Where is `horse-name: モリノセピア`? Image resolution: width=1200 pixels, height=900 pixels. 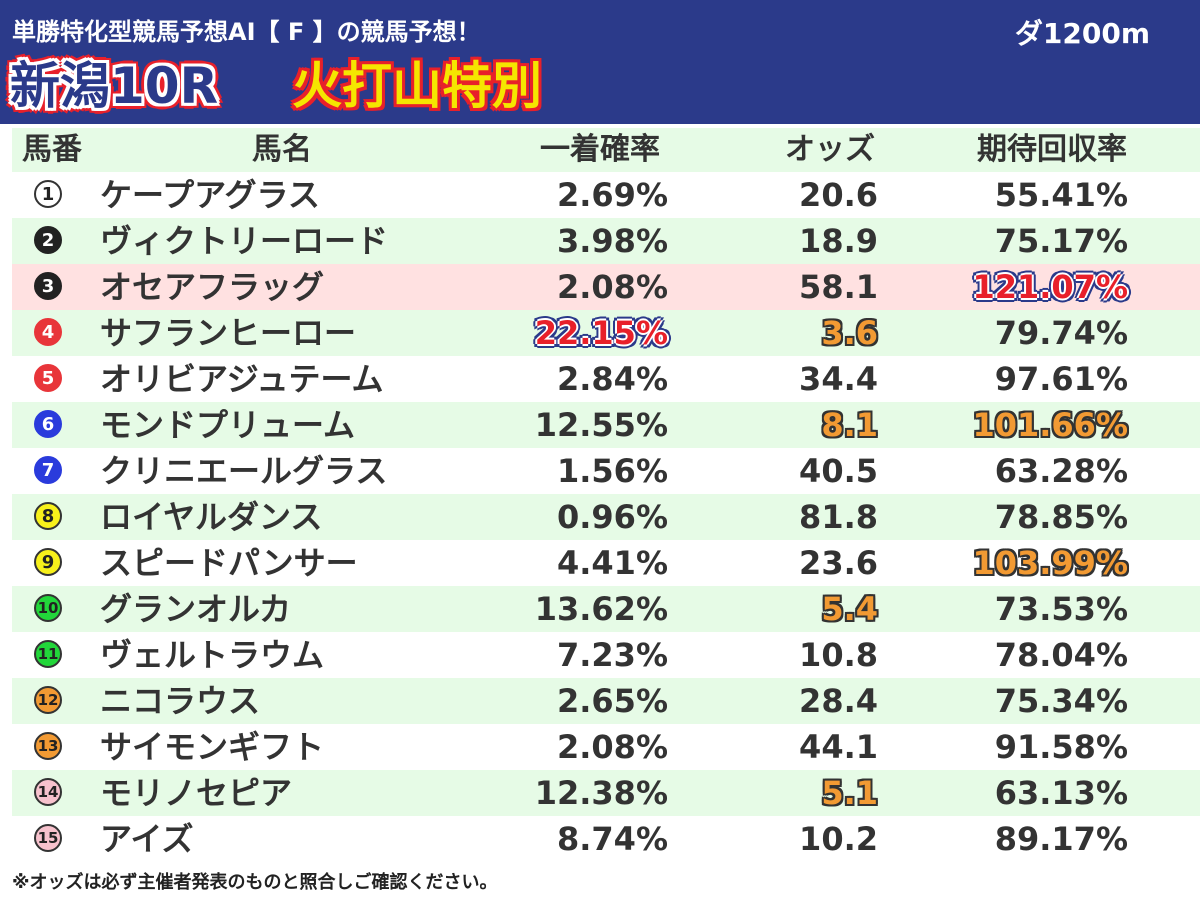 horse-name: モリノセピア is located at coordinates (196, 793).